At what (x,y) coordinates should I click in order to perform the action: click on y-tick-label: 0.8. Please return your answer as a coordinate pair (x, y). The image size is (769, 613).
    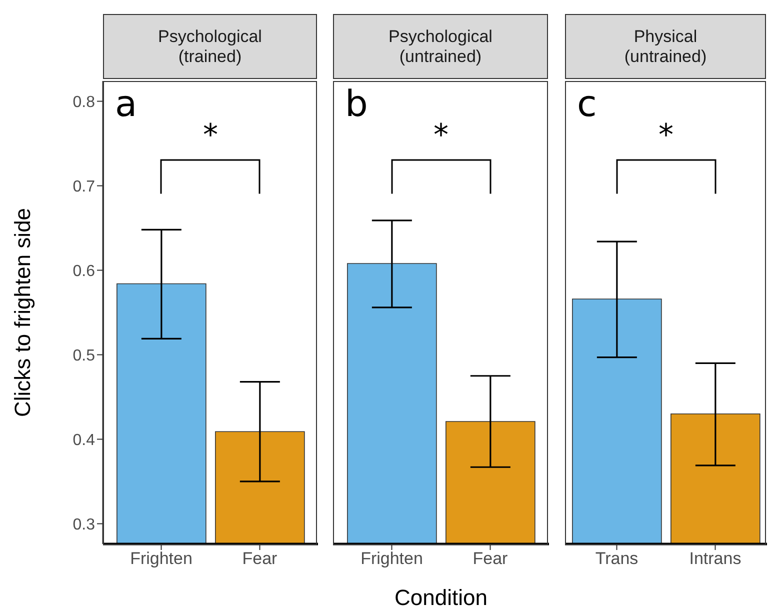
    Looking at the image, I should click on (84, 102).